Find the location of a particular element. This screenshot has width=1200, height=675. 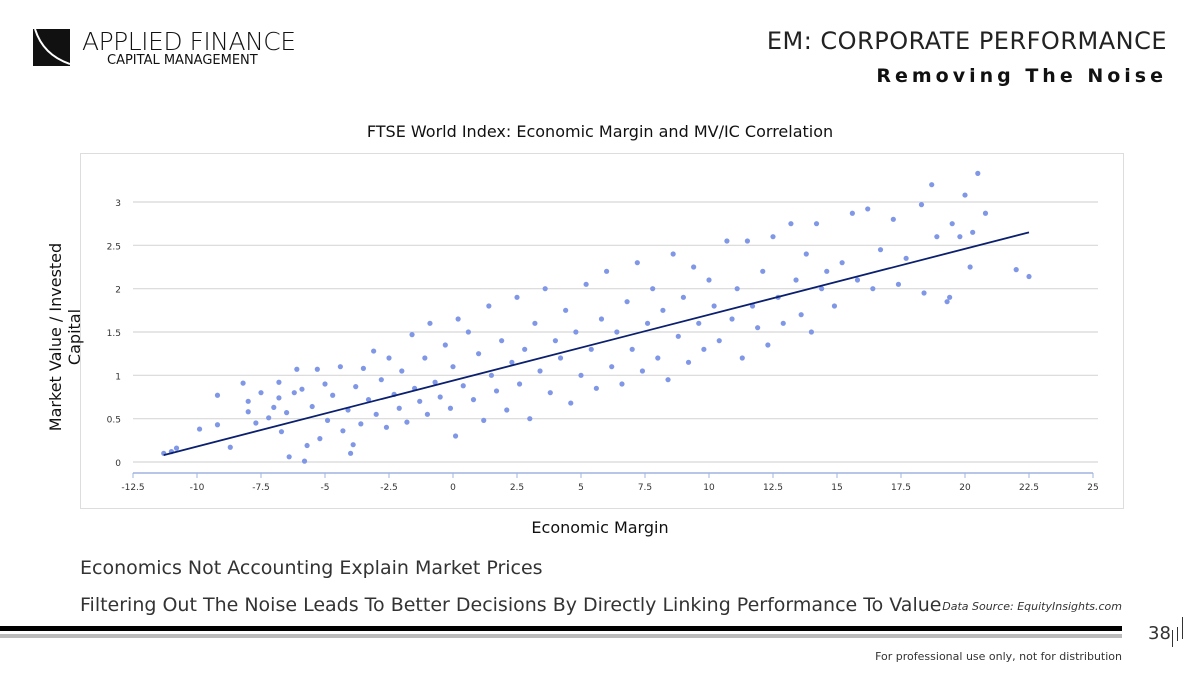

x-tick-label: 0 is located at coordinates (453, 488).